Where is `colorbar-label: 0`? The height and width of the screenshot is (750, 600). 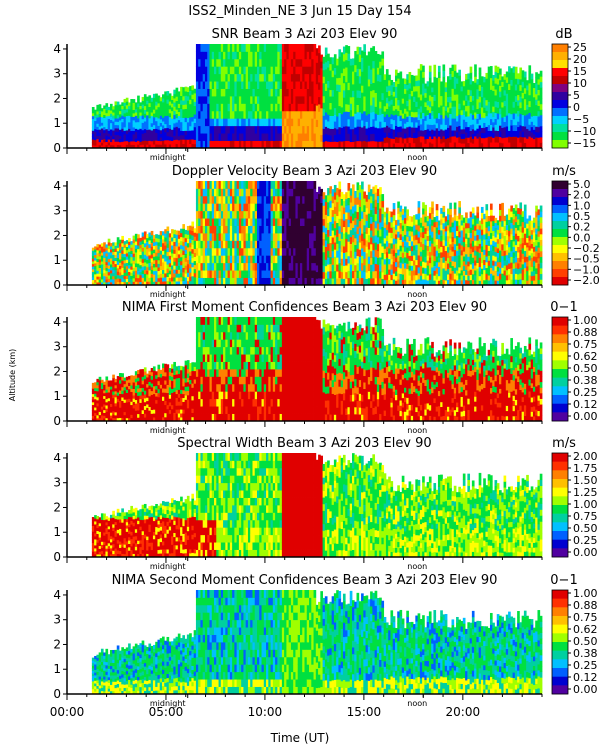
colorbar-label: 0 is located at coordinates (576, 107).